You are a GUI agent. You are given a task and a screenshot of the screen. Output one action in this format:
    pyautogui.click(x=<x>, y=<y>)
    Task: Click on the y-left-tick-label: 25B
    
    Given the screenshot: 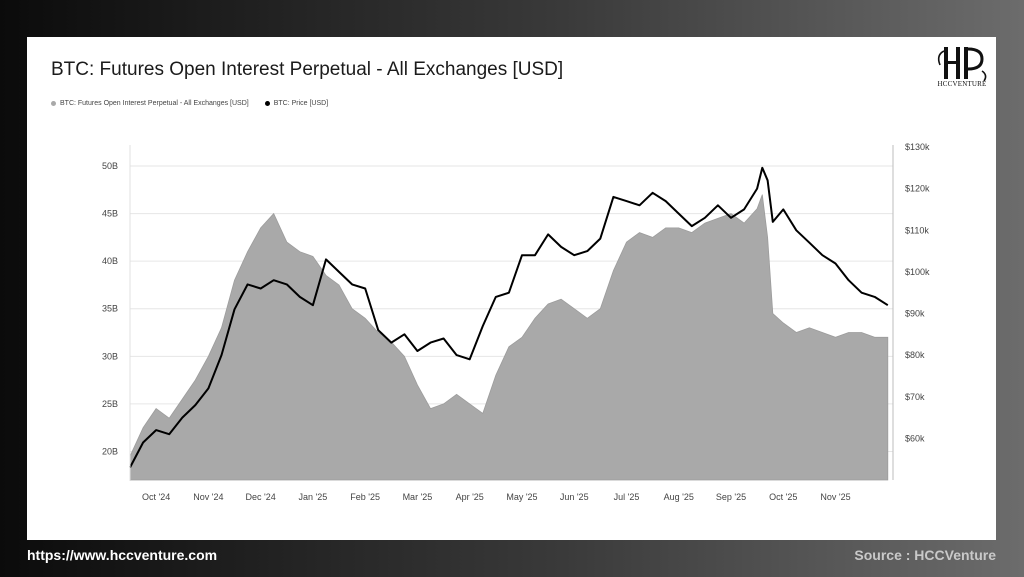 What is the action you would take?
    pyautogui.click(x=110, y=404)
    